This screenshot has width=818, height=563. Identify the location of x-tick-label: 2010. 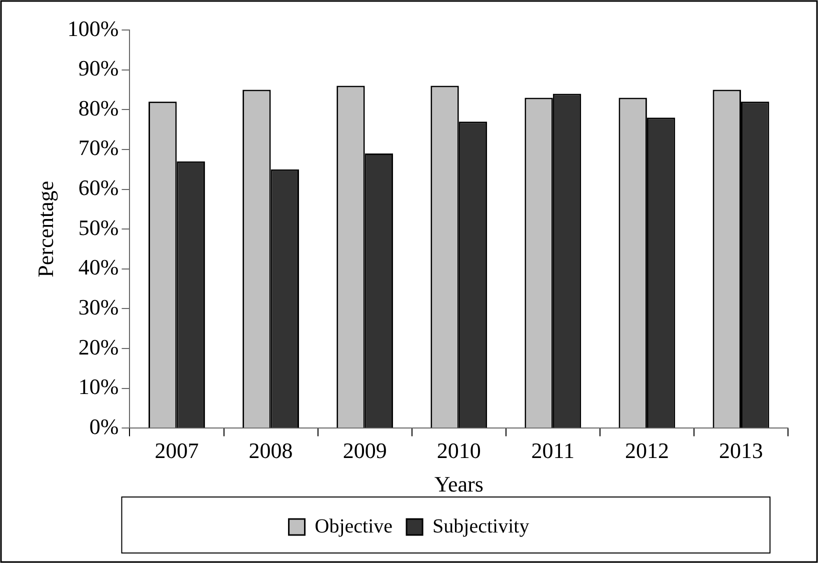
(458, 451).